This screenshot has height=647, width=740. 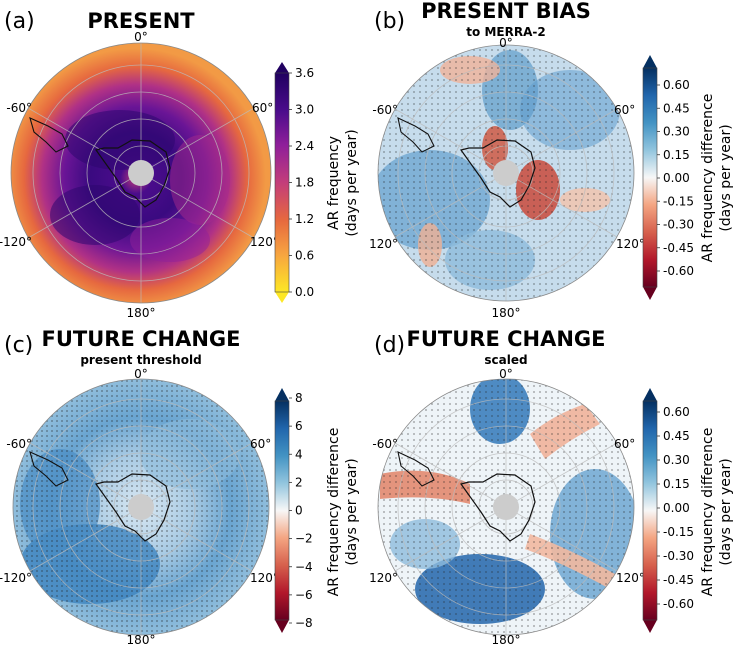 I want to click on colorbar-tick-label: 4, so click(x=299, y=454).